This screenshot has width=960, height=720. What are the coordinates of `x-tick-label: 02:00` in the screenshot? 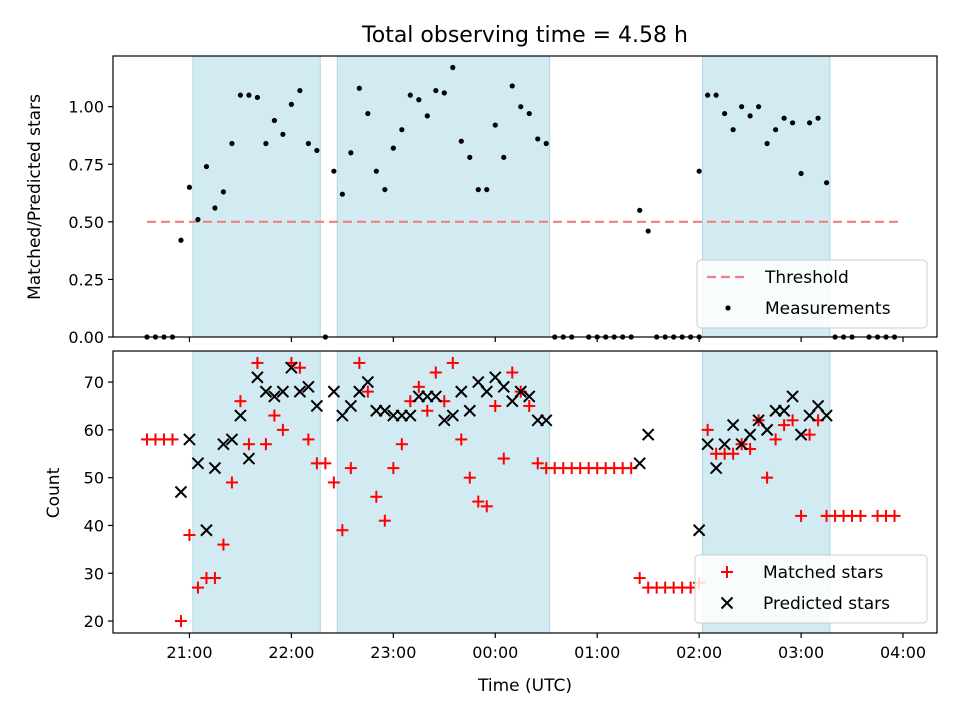 It's located at (699, 652).